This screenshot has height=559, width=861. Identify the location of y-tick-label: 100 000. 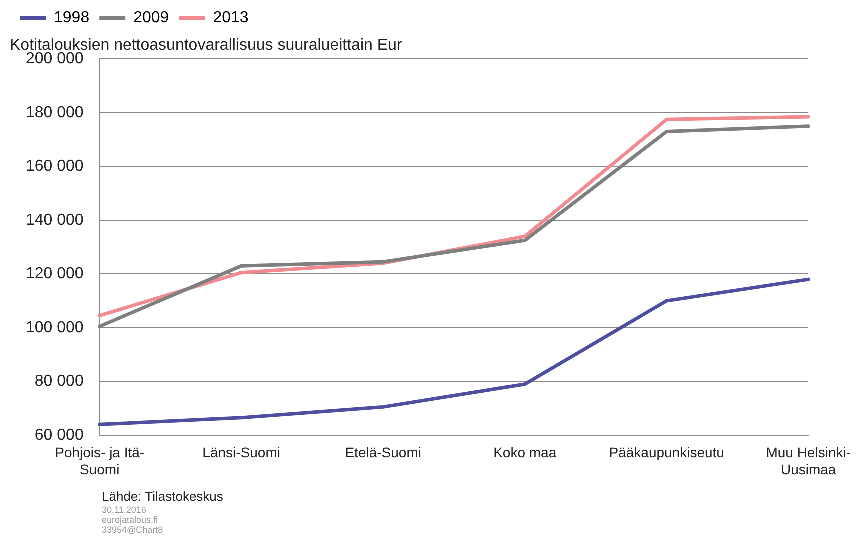
(55, 327).